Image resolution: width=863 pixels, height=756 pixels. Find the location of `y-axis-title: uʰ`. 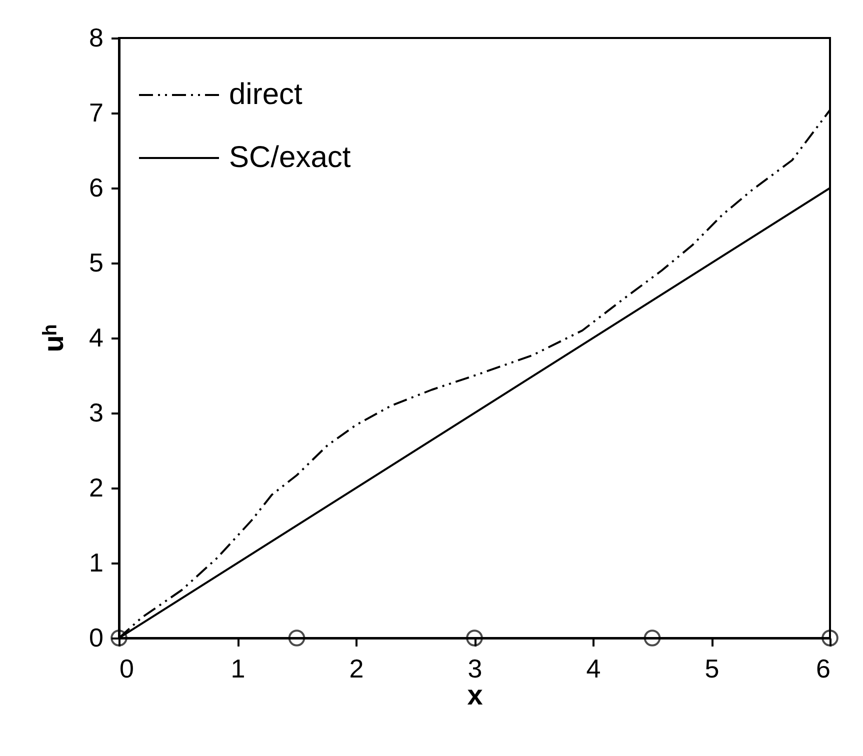

y-axis-title: uʰ is located at coordinates (54, 338).